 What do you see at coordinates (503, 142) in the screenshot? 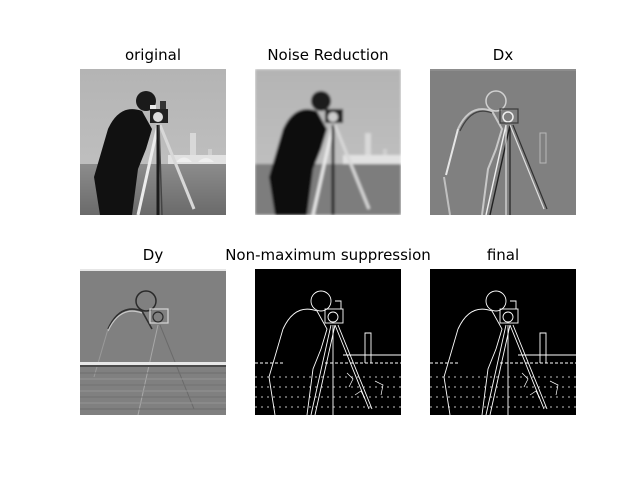
I see `image-dx` at bounding box center [503, 142].